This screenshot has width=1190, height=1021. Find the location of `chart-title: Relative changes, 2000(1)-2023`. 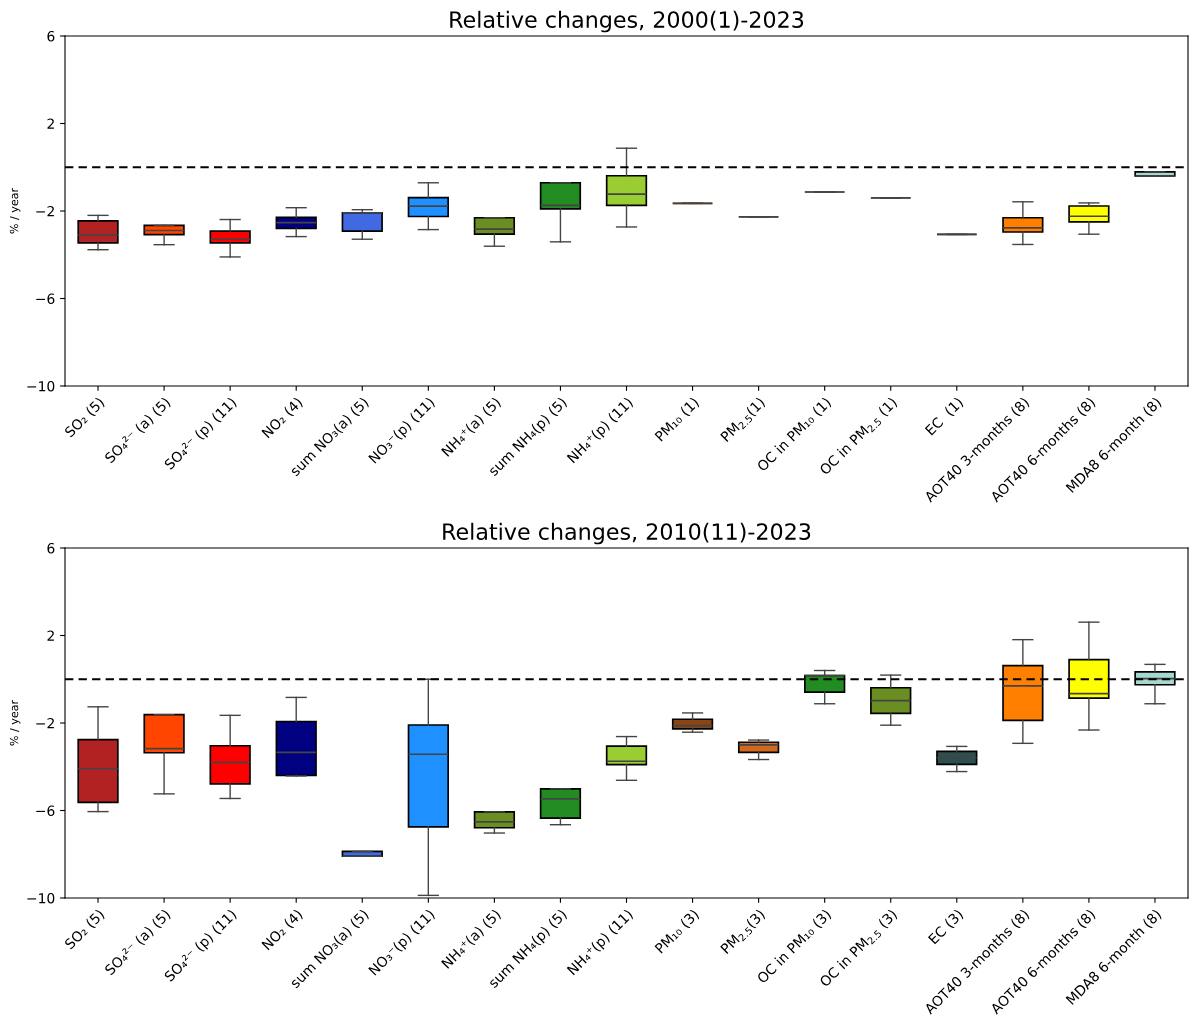

chart-title: Relative changes, 2000(1)-2023 is located at coordinates (627, 21).